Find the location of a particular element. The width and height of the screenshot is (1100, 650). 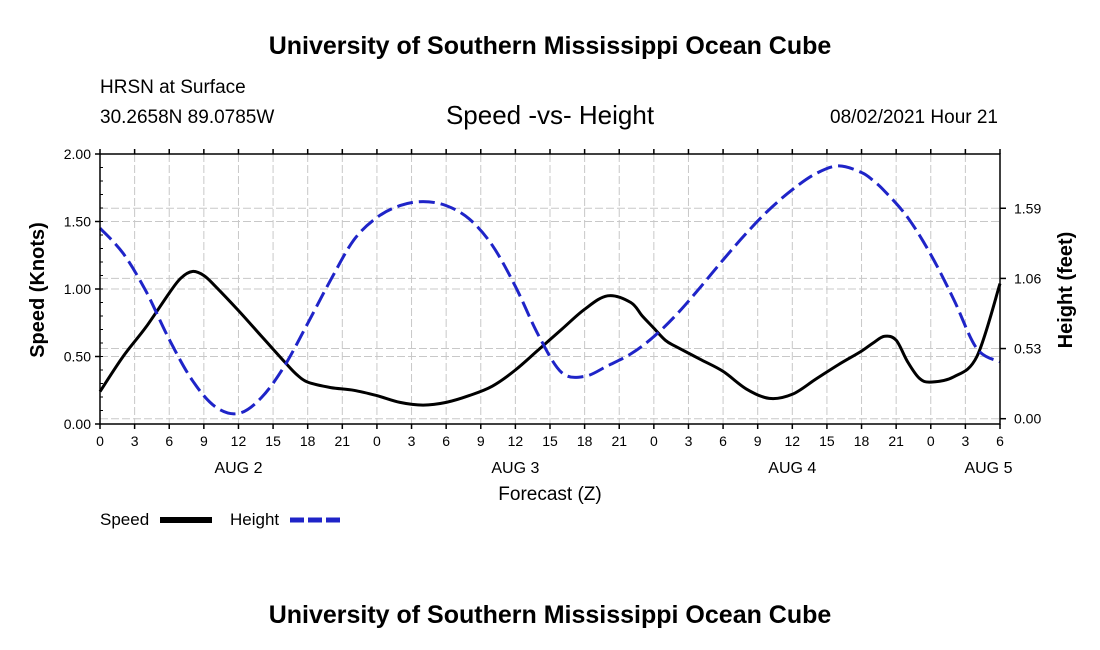

y-tick-label-right: 1.06 is located at coordinates (1027, 278).